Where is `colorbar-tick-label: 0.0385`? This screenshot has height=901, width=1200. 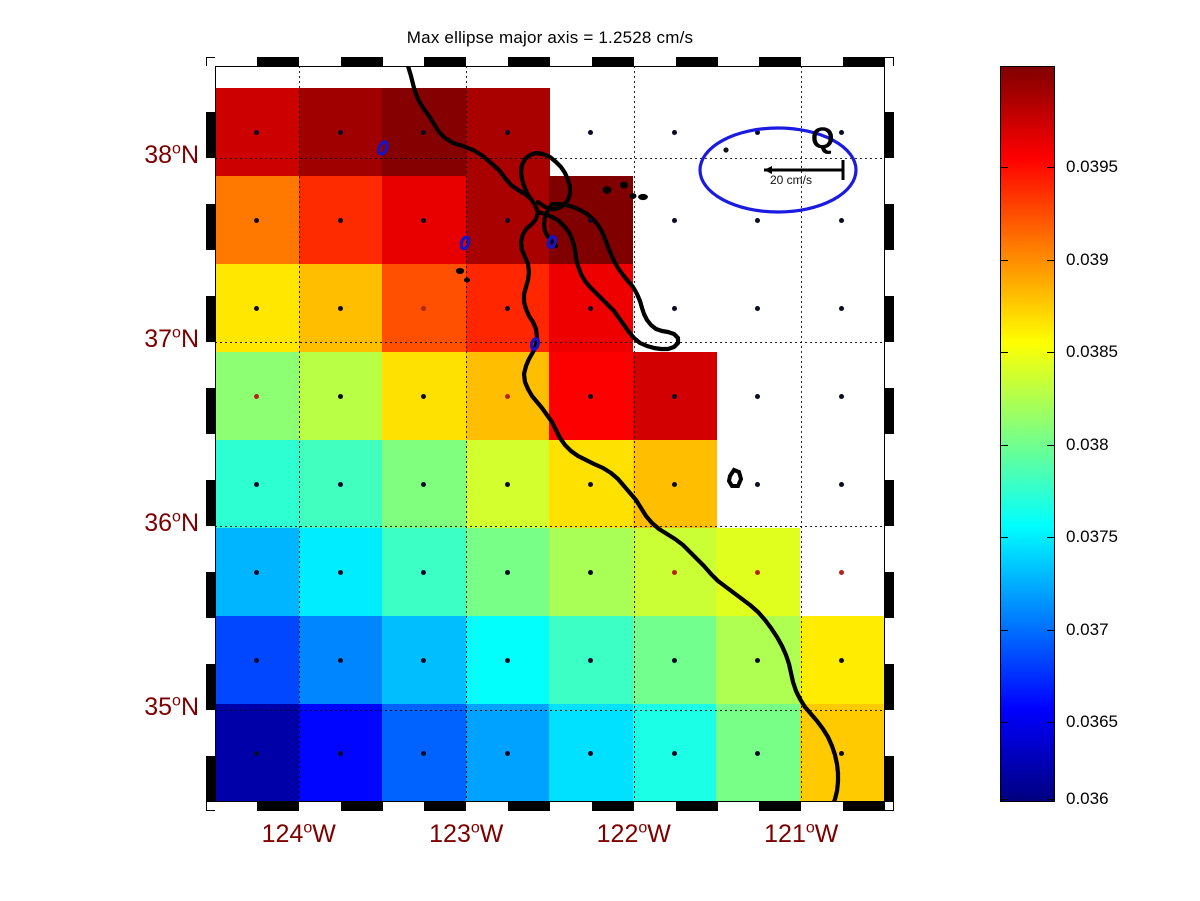 colorbar-tick-label: 0.0385 is located at coordinates (1092, 352).